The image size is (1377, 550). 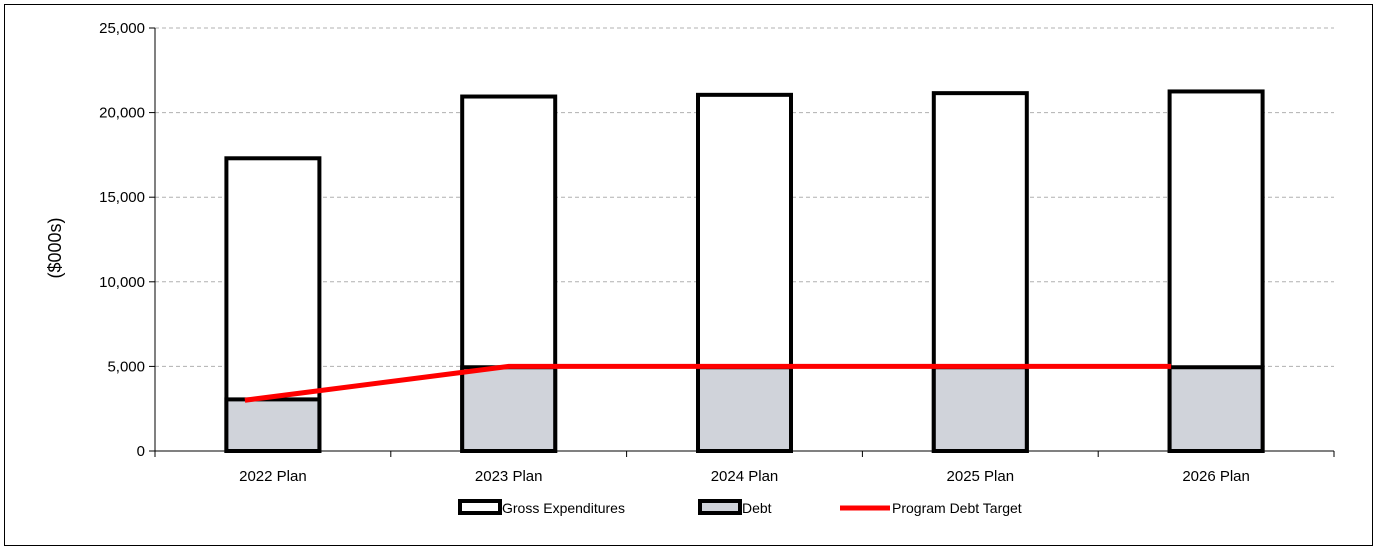 What do you see at coordinates (1216, 476) in the screenshot?
I see `x-tick-label: 2026 Plan` at bounding box center [1216, 476].